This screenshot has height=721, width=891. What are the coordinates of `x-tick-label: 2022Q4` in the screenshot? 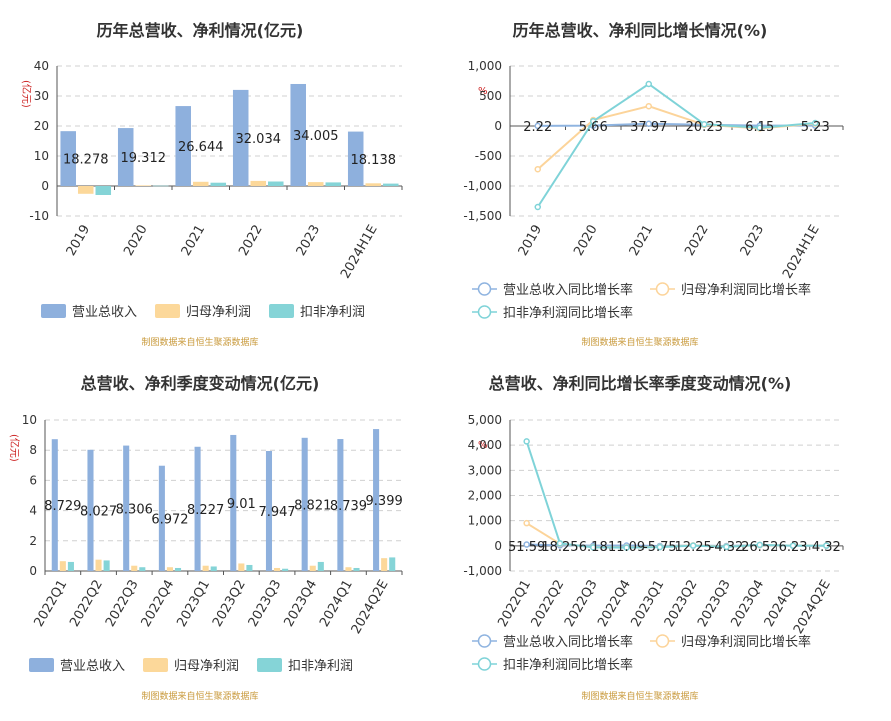 It's located at (158, 604).